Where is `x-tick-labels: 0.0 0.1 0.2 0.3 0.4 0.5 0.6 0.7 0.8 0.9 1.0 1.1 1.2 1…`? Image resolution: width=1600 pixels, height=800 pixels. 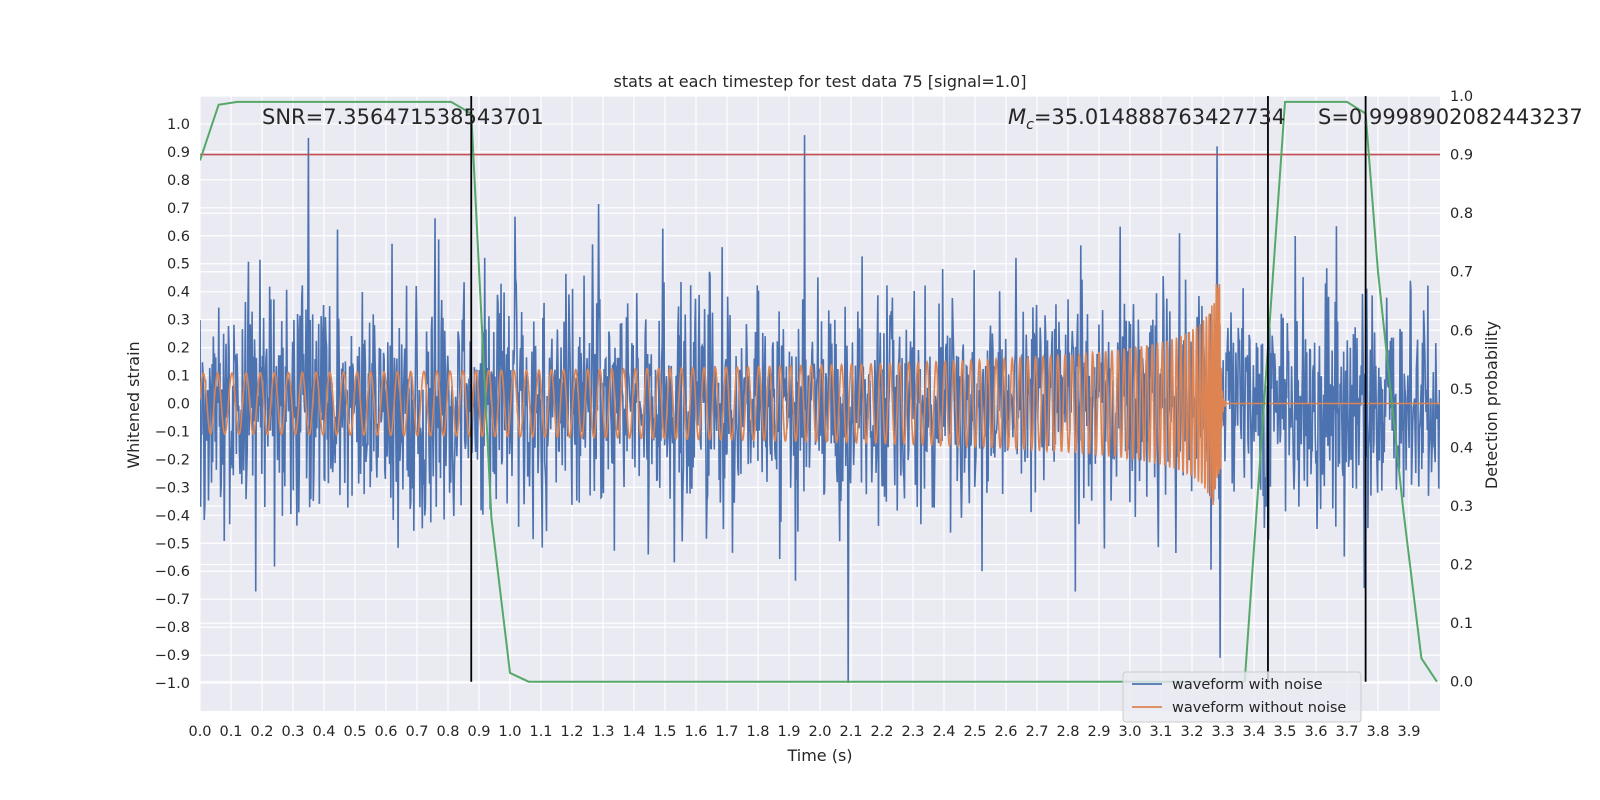 x-tick-labels: 0.0 0.1 0.2 0.3 0.4 0.5 0.6 0.7 0.8 0.9 1.0 1.1 1.2 1… is located at coordinates (804, 732).